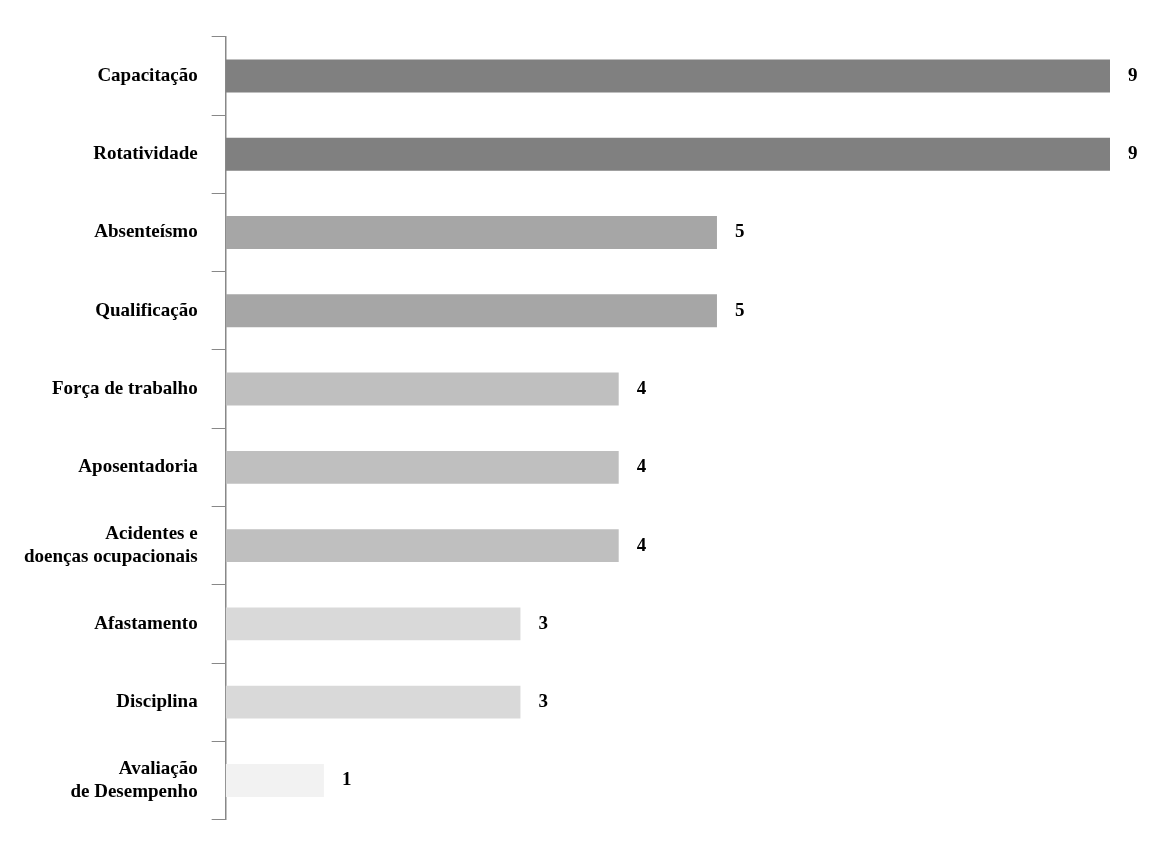  I want to click on y-tick-label: Força de trabalho, so click(125, 387).